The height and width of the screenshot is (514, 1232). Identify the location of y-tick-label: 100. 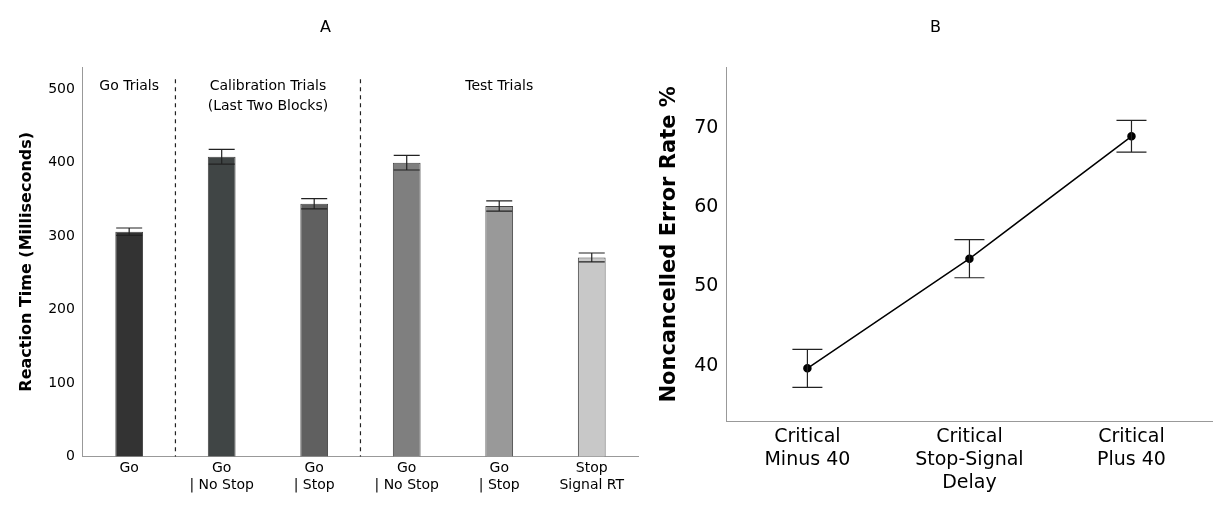
(61, 381).